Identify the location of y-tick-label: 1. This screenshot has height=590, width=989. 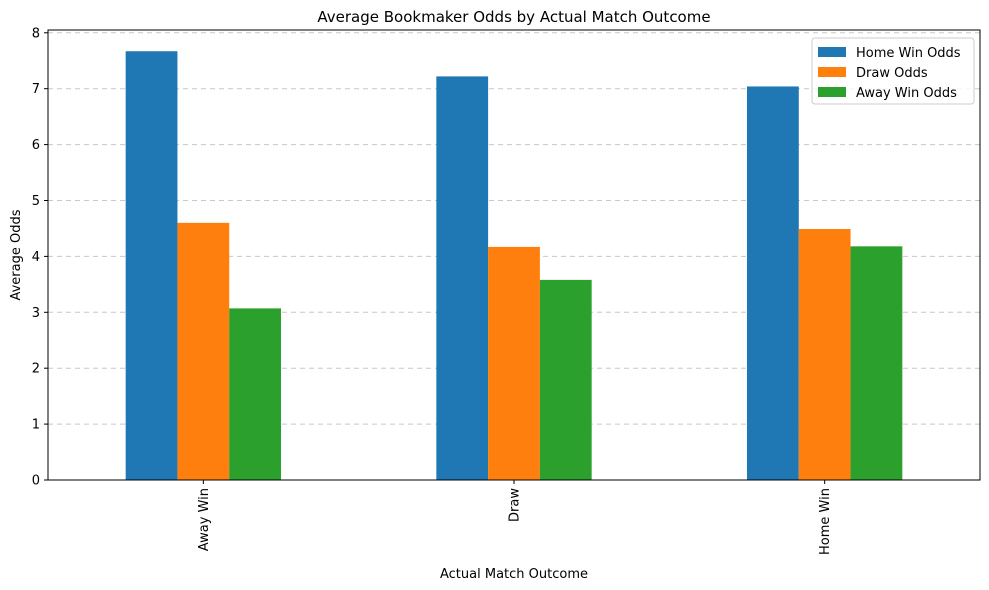
(36, 425).